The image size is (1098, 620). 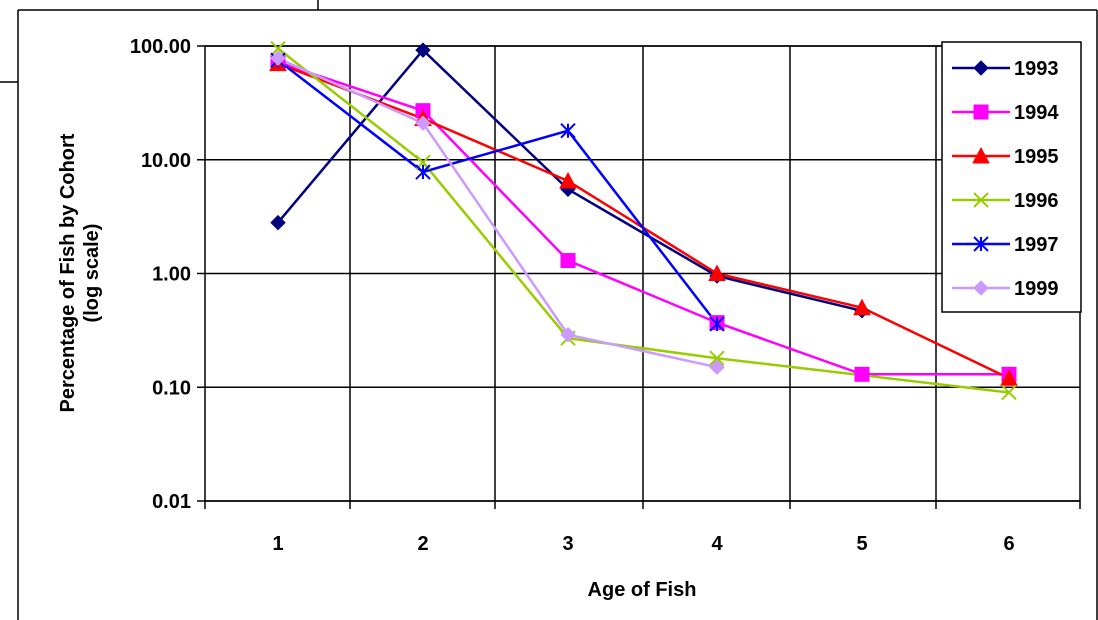 What do you see at coordinates (80, 272) in the screenshot?
I see `y-axis-title: Percentage of Fish by Cohort (log scale)` at bounding box center [80, 272].